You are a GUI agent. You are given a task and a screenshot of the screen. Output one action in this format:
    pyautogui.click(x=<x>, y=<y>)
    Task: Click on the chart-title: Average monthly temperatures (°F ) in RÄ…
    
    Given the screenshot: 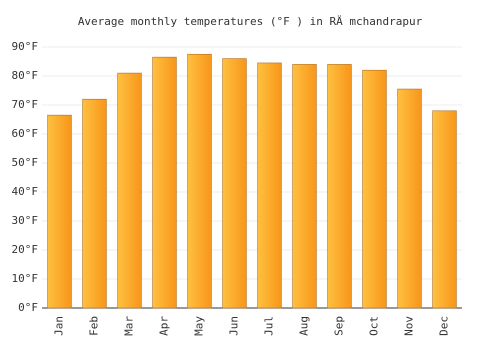 What is the action you would take?
    pyautogui.click(x=250, y=21)
    